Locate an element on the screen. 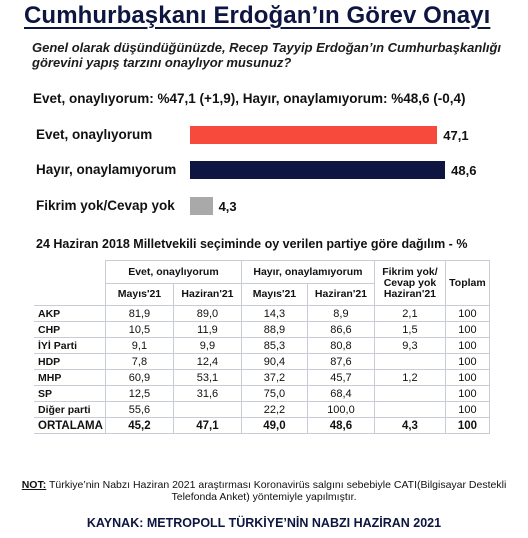  table-cell: 12,5 is located at coordinates (139, 393).